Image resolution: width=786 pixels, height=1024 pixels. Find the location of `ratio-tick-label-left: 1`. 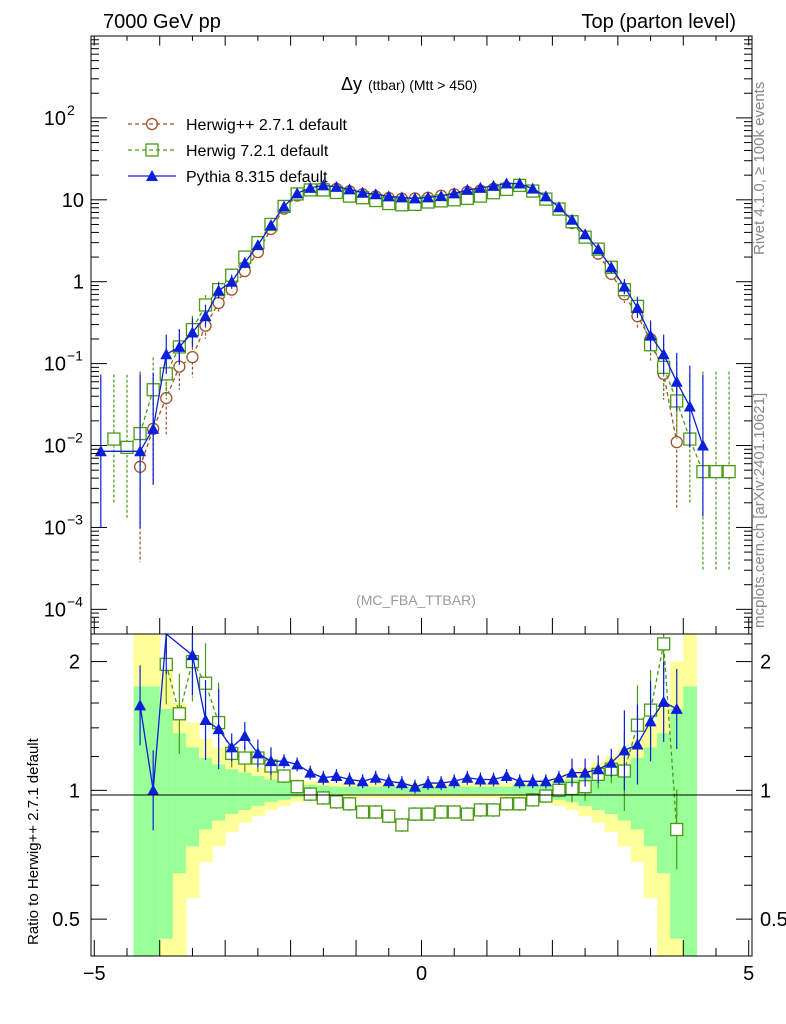

ratio-tick-label-left: 1 is located at coordinates (74, 791).